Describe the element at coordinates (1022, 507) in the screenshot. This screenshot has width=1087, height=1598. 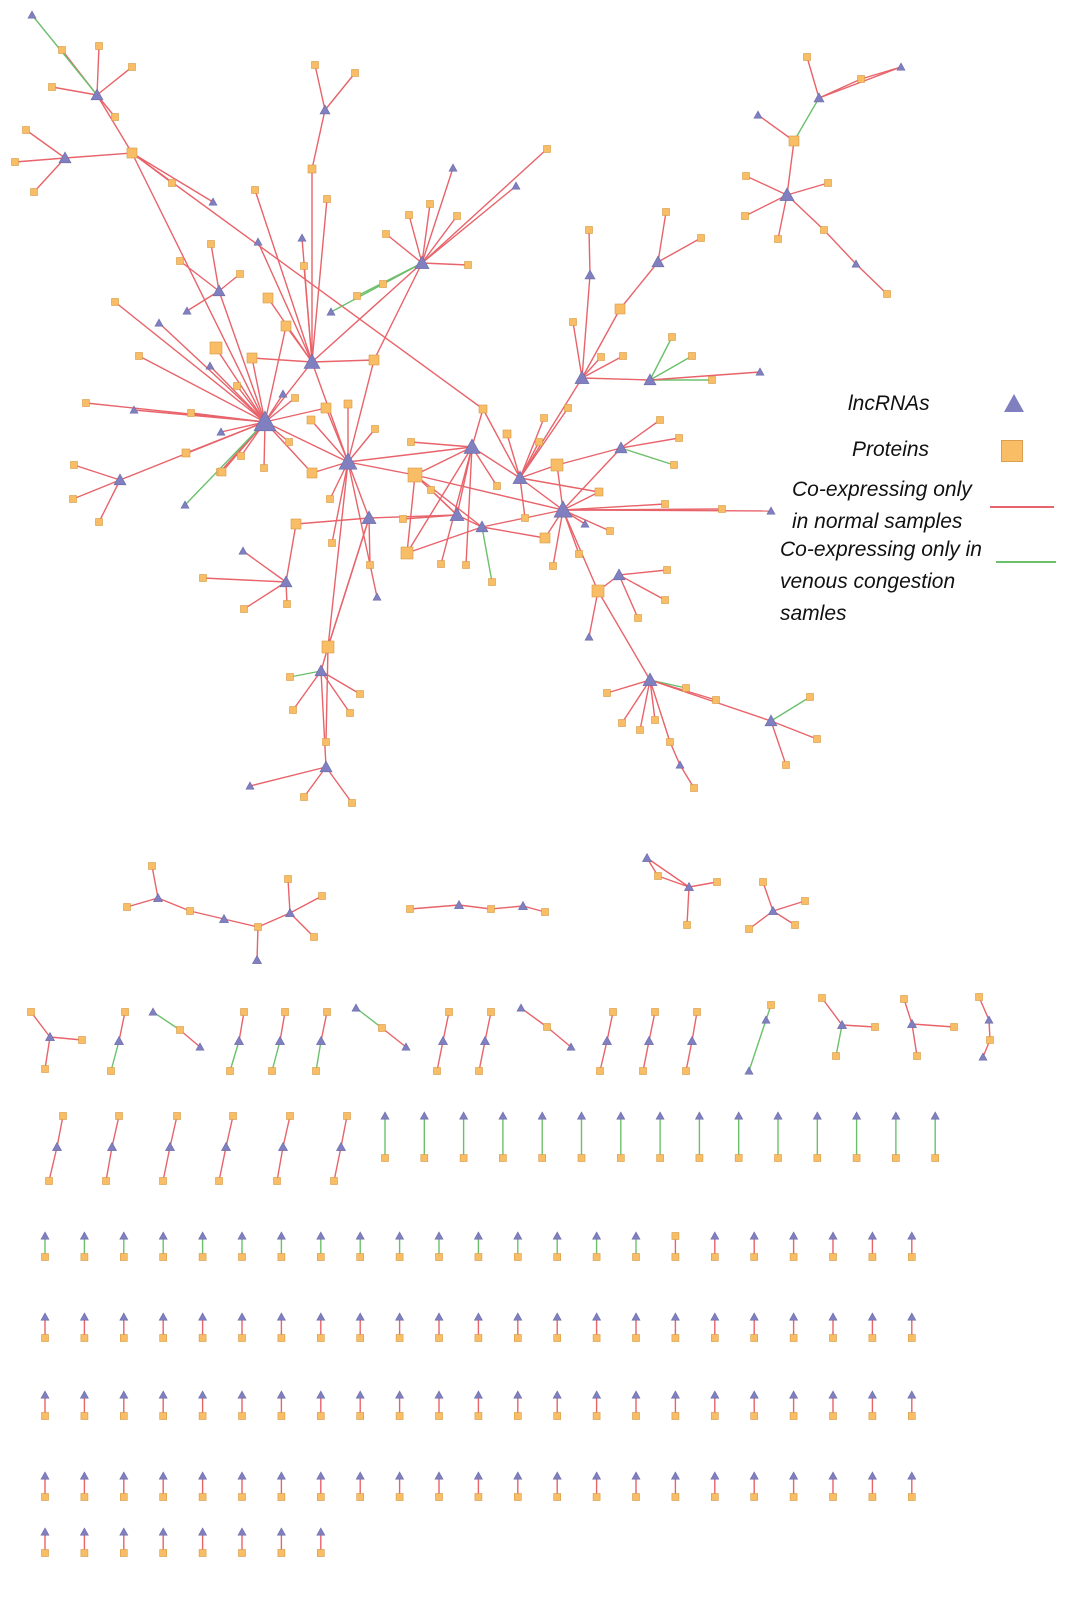
I see `normal-edge-swatch` at that location.